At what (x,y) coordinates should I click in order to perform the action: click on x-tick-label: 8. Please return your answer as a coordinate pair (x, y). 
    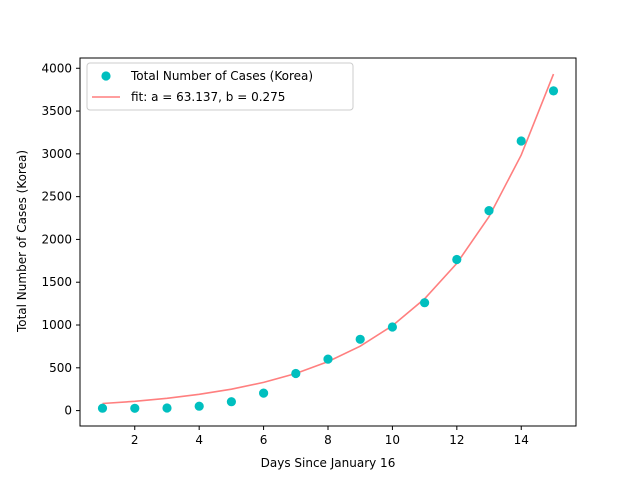
    Looking at the image, I should click on (328, 440).